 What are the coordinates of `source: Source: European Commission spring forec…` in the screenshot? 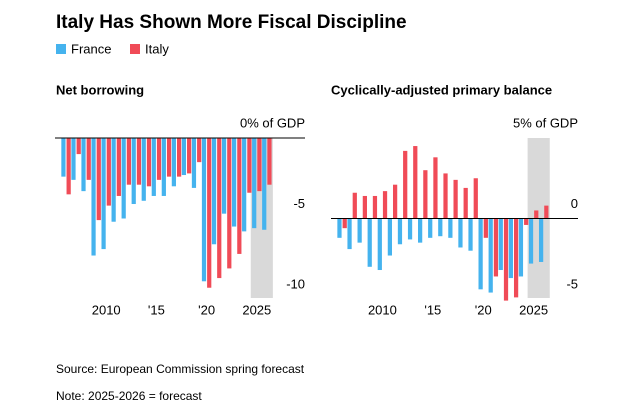 It's located at (180, 369).